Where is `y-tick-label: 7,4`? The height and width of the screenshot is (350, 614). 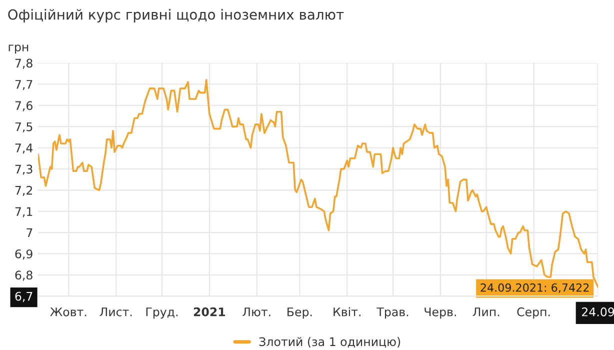
y-tick-label: 7,4 is located at coordinates (24, 149).